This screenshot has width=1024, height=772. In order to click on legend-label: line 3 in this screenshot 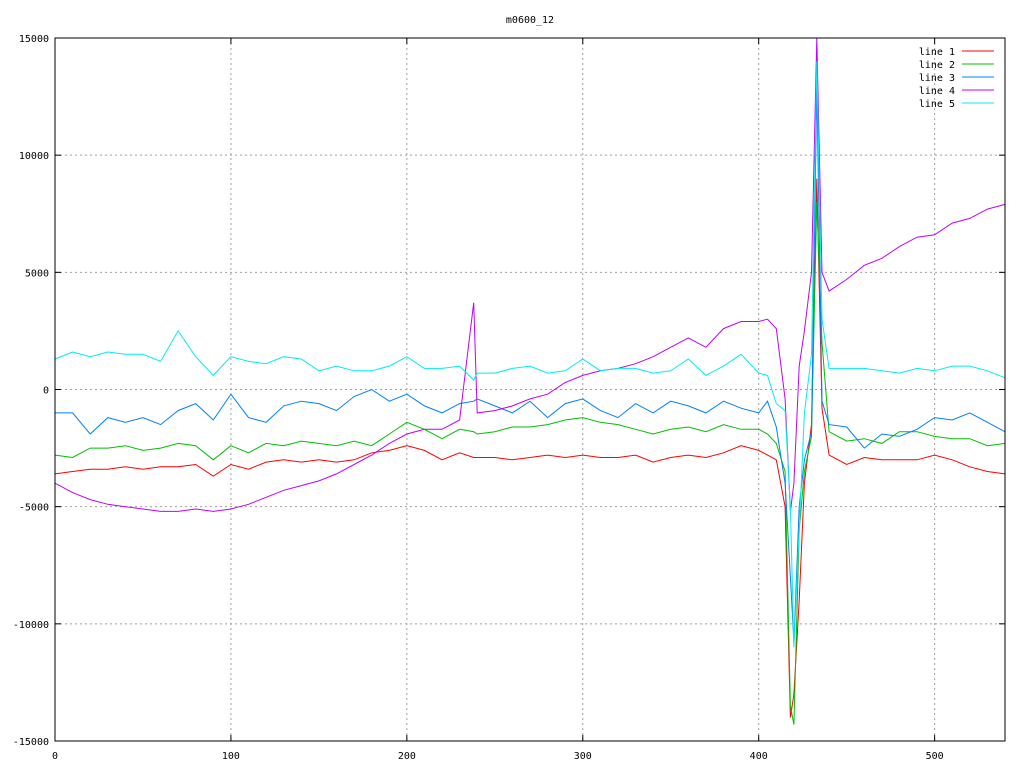, I will do `click(937, 78)`.